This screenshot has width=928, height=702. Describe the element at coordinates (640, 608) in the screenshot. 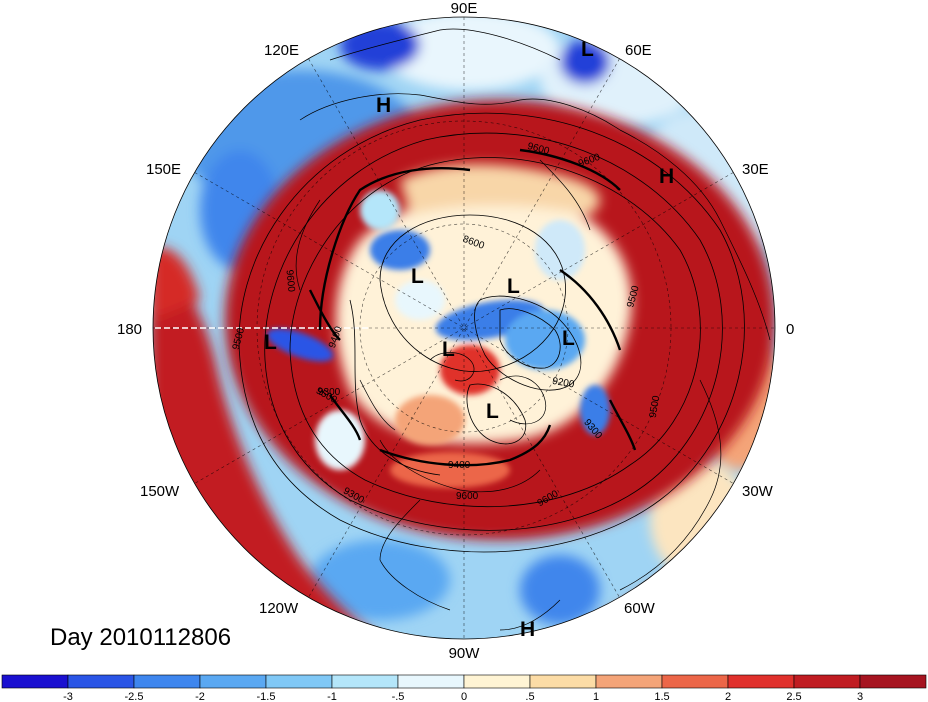

I see `lon-label-60w: 60W` at that location.